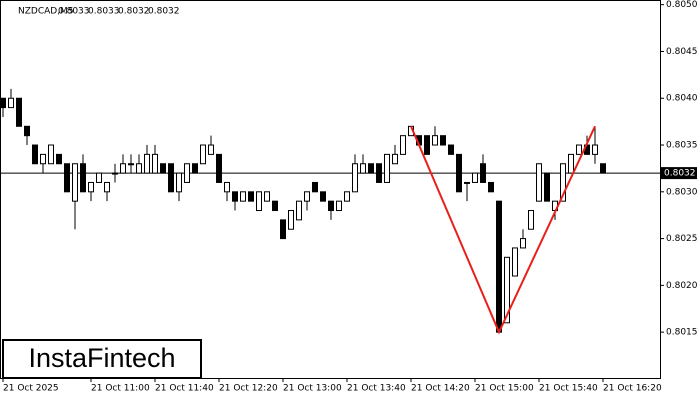 The width and height of the screenshot is (700, 400). I want to click on x-tick-label: 21 Oct 11:40, so click(184, 389).